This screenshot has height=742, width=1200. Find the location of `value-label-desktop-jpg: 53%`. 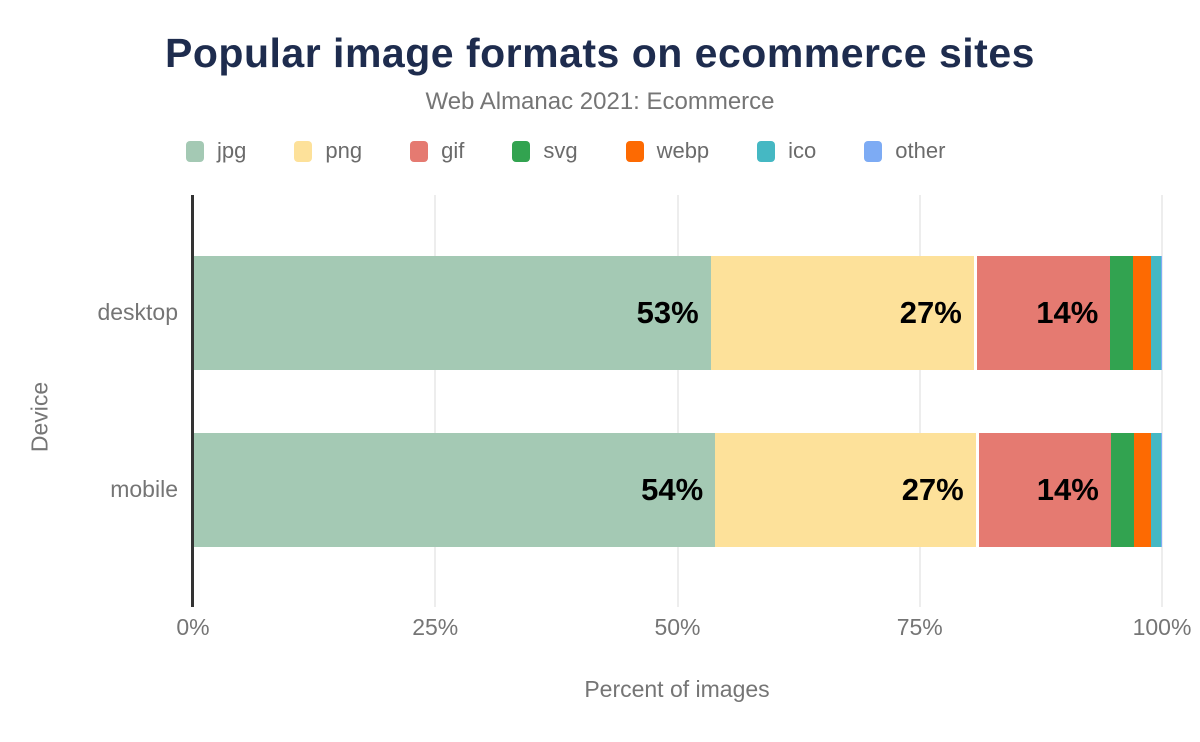

value-label-desktop-jpg: 53% is located at coordinates (667, 312).